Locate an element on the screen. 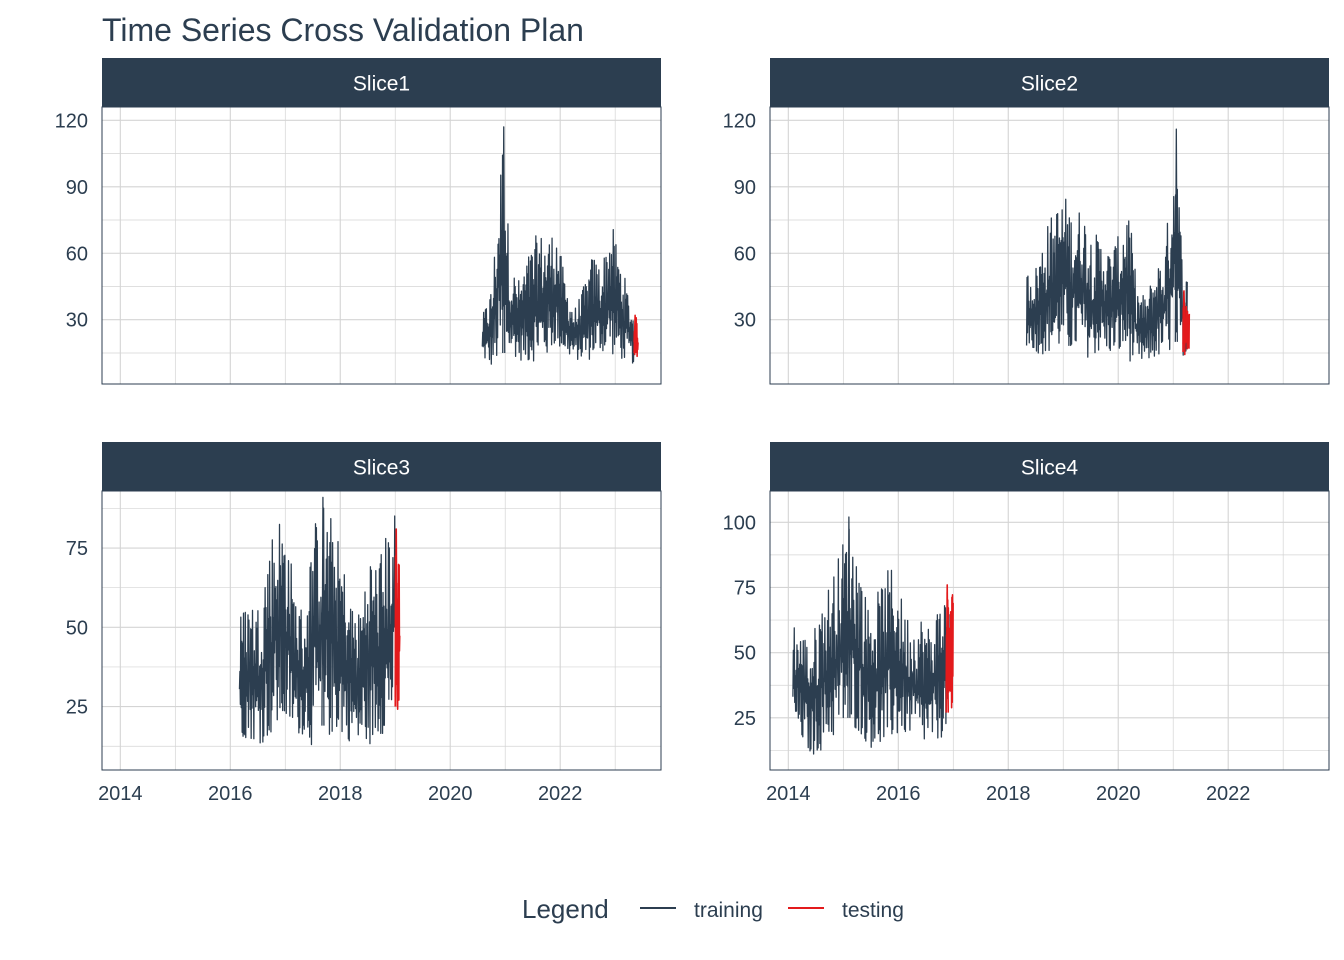 This screenshot has height=960, width=1344. facet-strip-label: Slice4 is located at coordinates (1050, 468).